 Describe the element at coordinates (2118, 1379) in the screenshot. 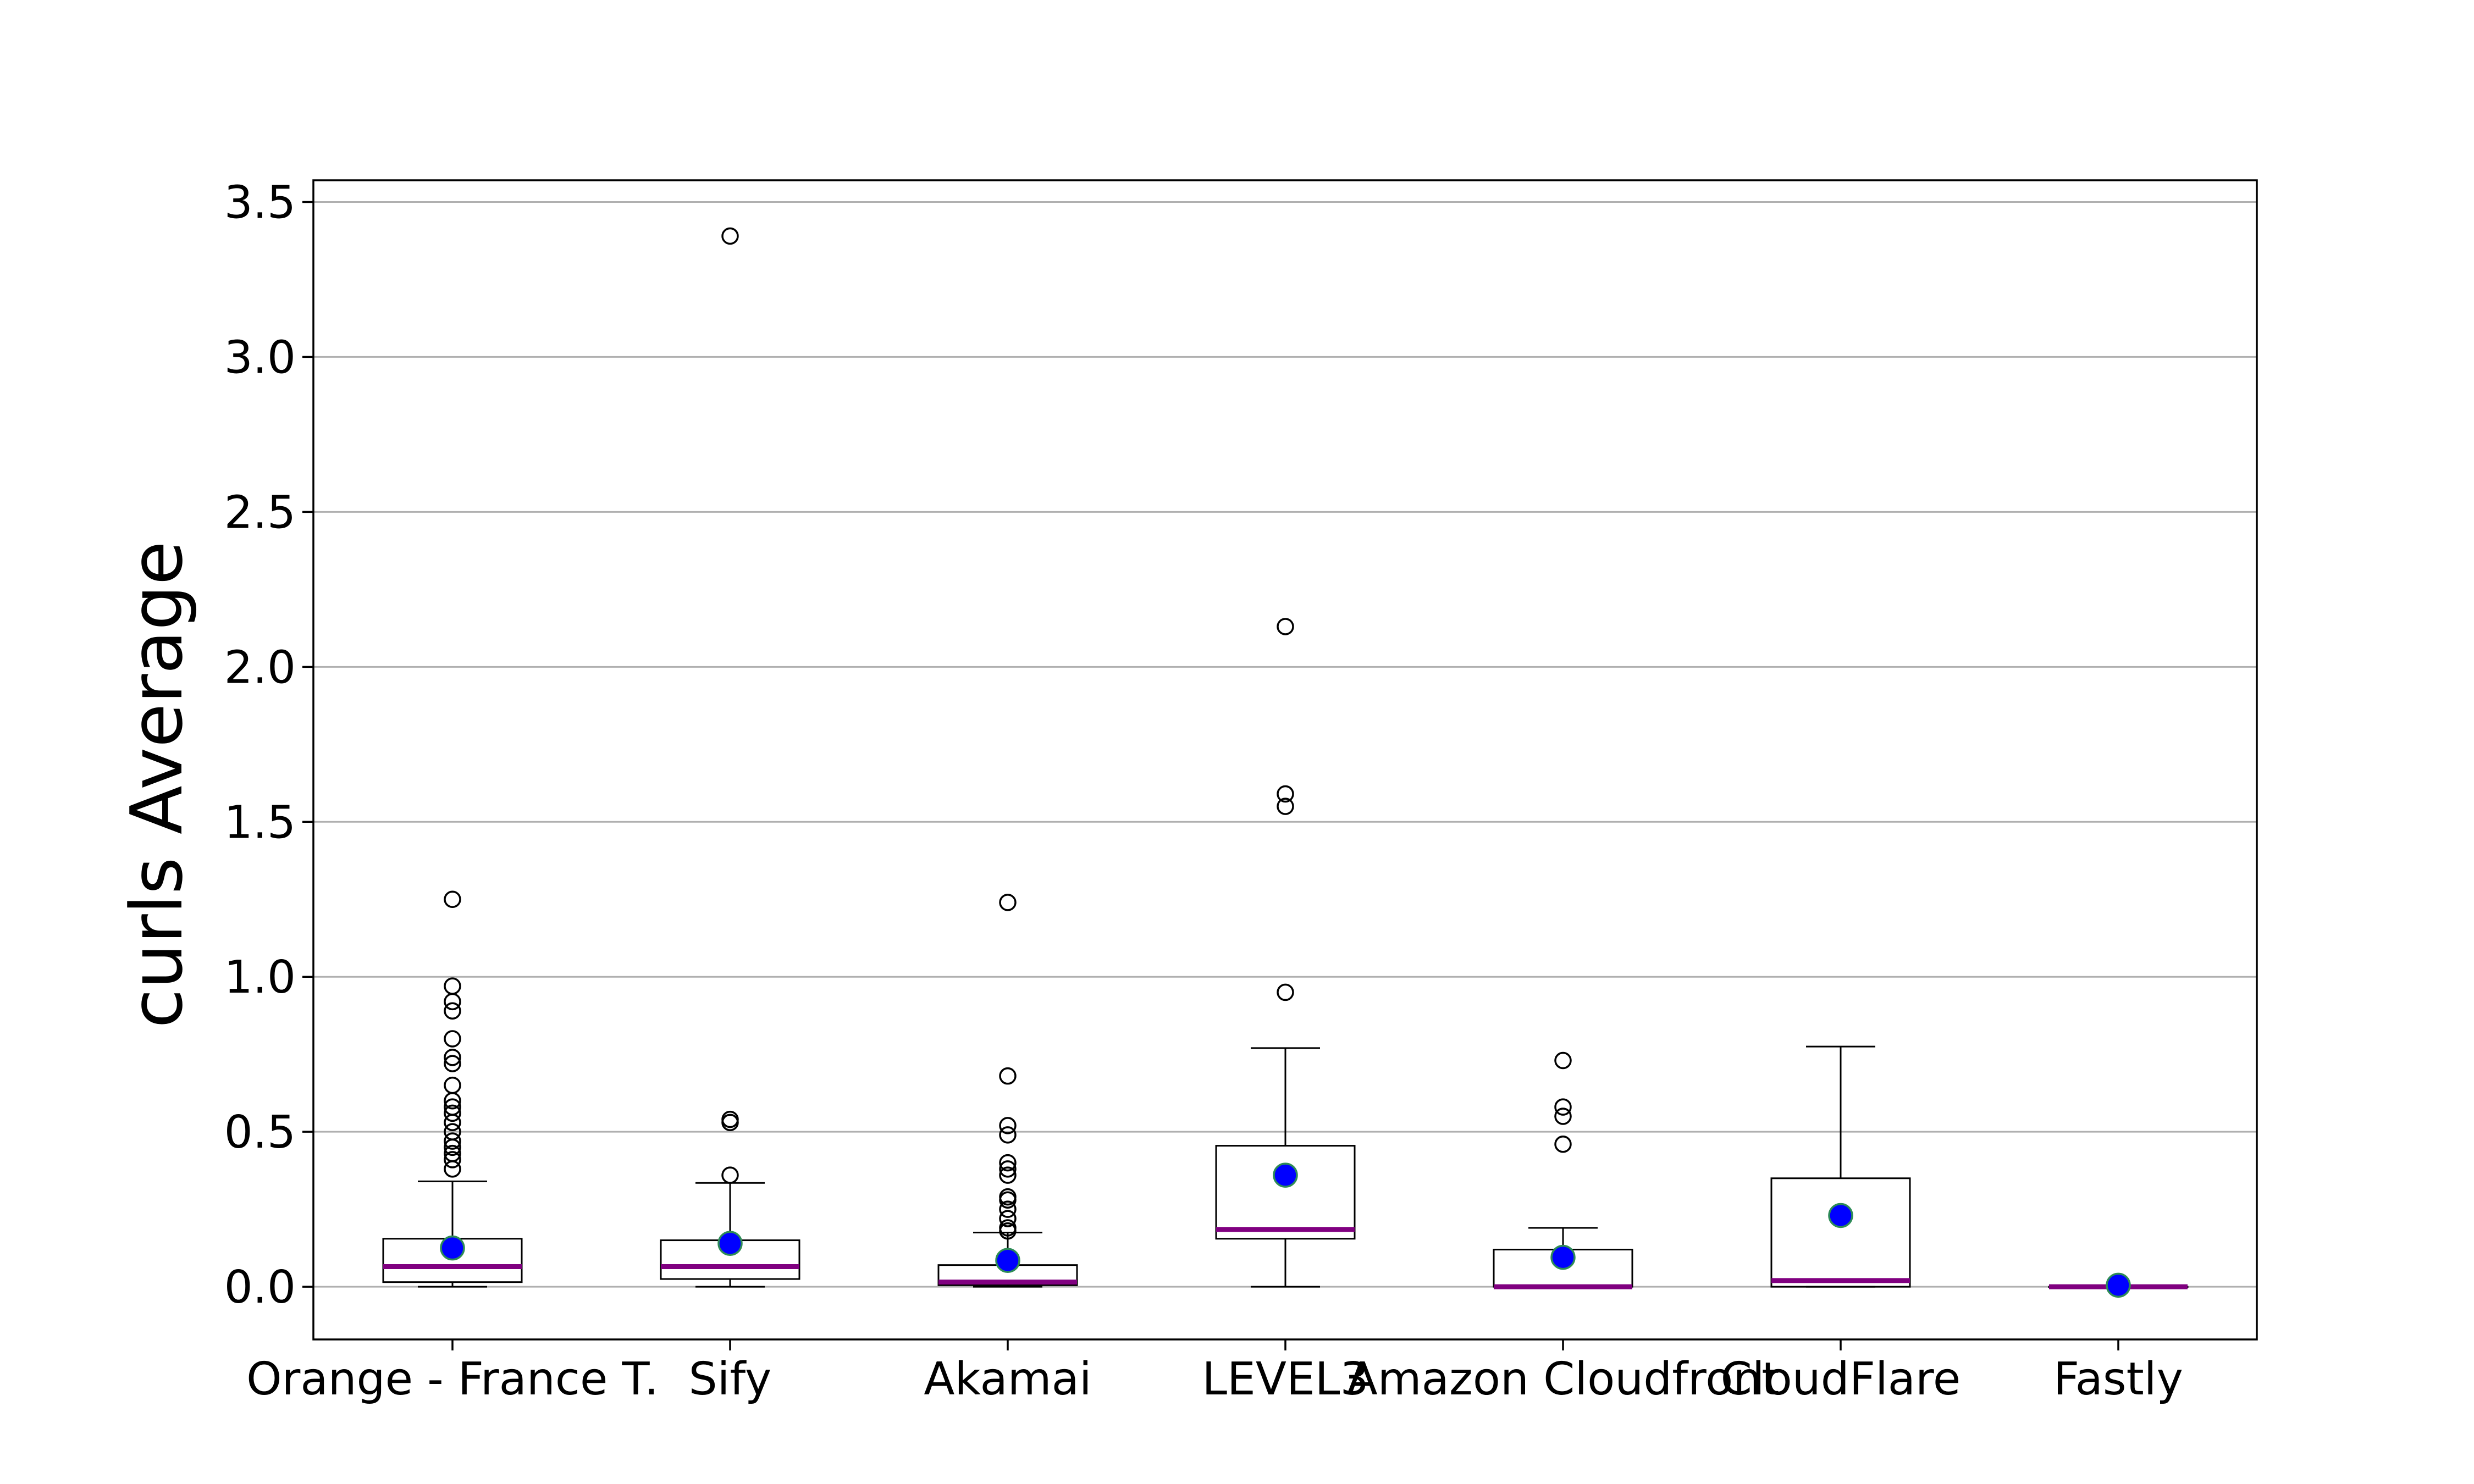

I see `x-tick-label: Fastly` at that location.